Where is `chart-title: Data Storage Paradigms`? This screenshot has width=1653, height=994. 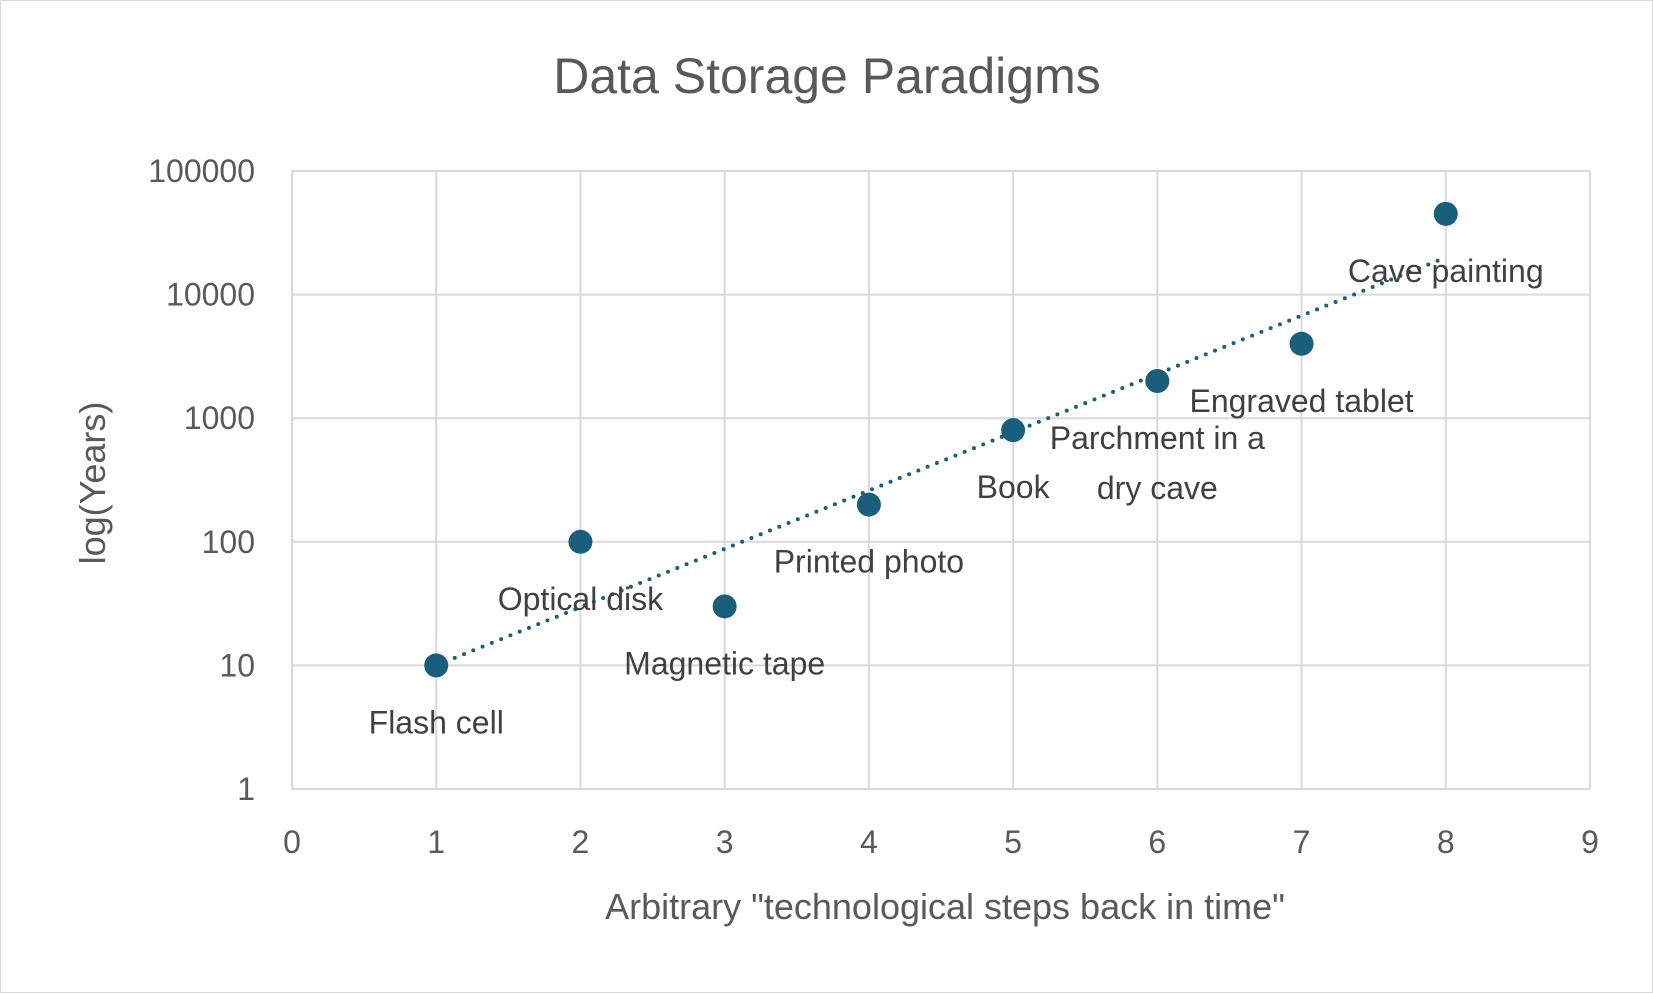
chart-title: Data Storage Paradigms is located at coordinates (827, 76).